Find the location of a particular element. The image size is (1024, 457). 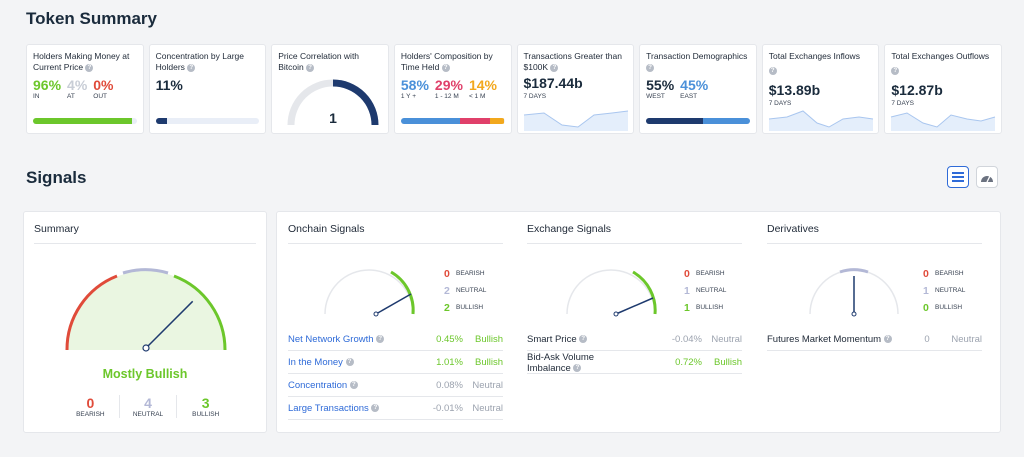

signal-name-link: In the Money is located at coordinates (315, 362).